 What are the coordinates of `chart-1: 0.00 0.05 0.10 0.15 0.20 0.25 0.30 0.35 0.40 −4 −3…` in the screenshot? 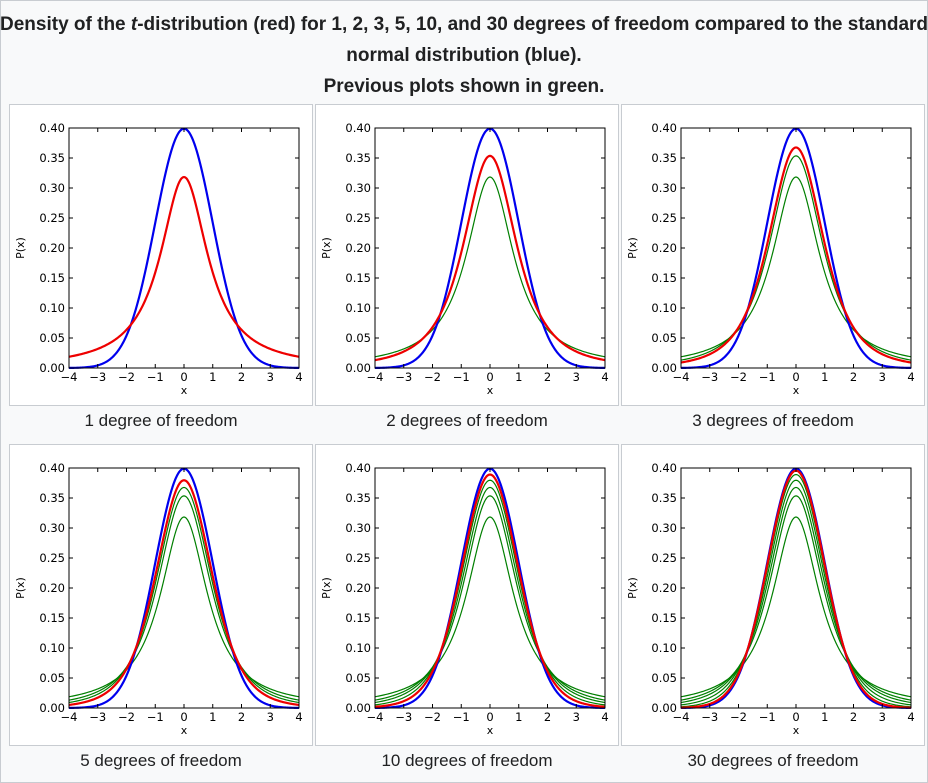 It's located at (158, 259).